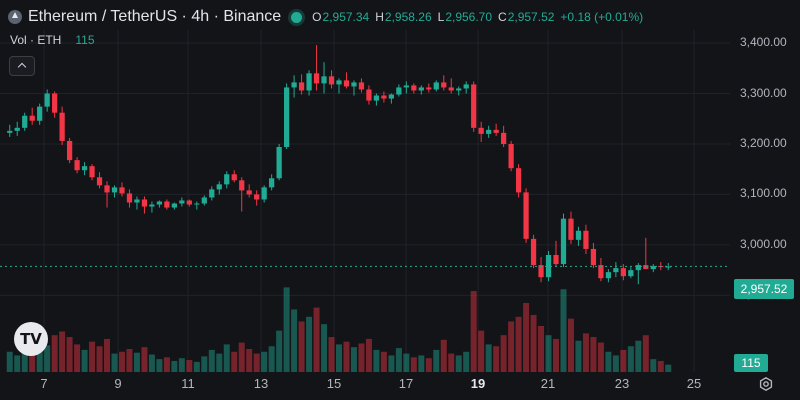 The width and height of the screenshot is (800, 400). Describe the element at coordinates (478, 383) in the screenshot. I see `time-axis-label: 19` at that location.